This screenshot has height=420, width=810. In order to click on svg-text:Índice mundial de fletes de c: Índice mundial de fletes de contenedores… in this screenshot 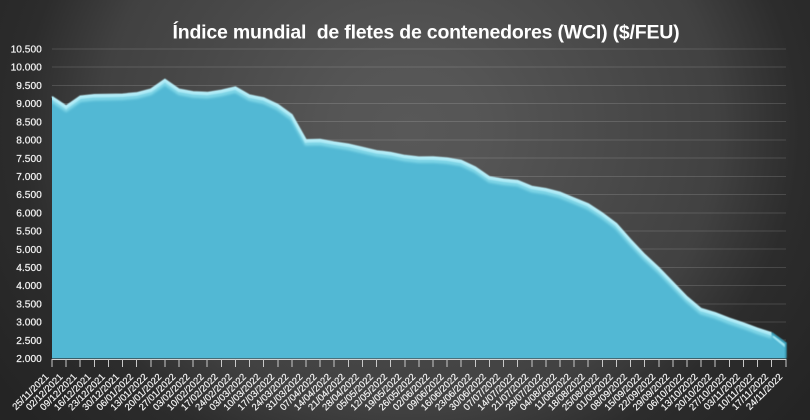, I will do `click(426, 31)`.